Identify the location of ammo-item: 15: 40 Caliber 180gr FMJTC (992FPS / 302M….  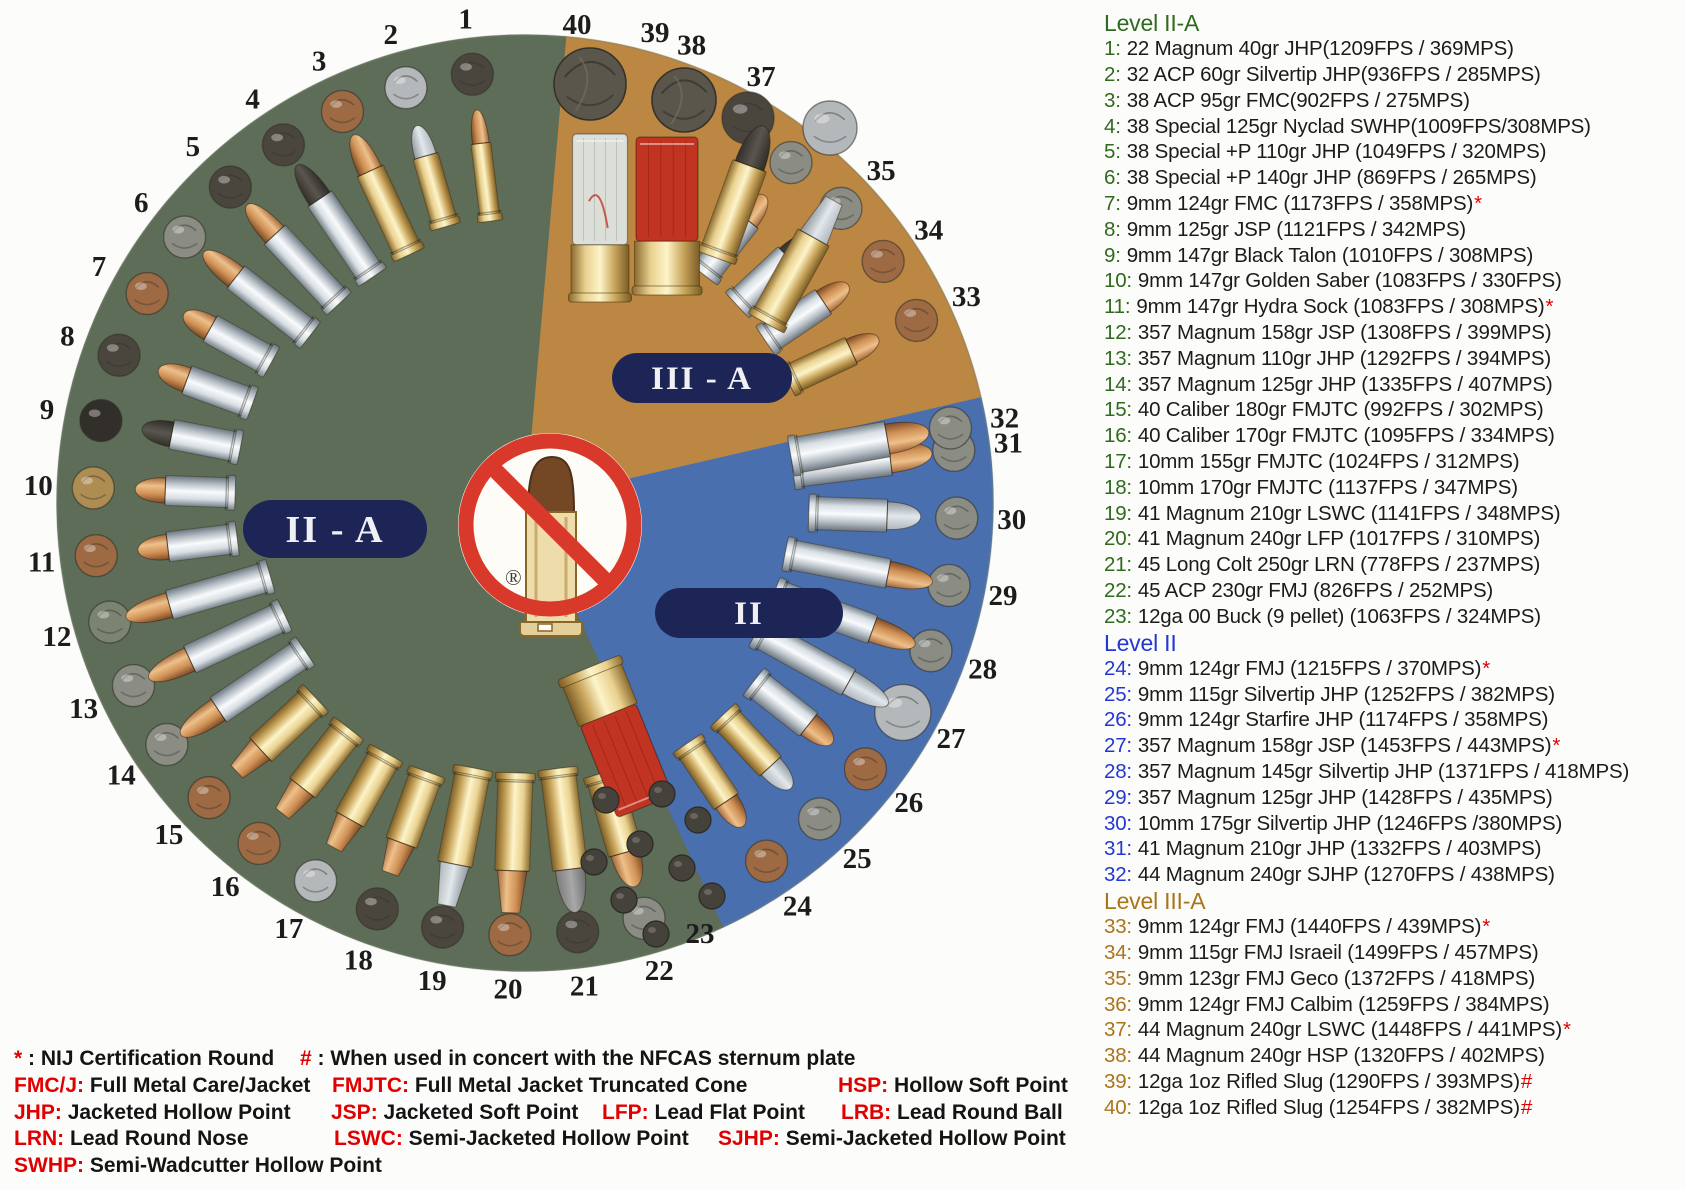
(1393, 410).